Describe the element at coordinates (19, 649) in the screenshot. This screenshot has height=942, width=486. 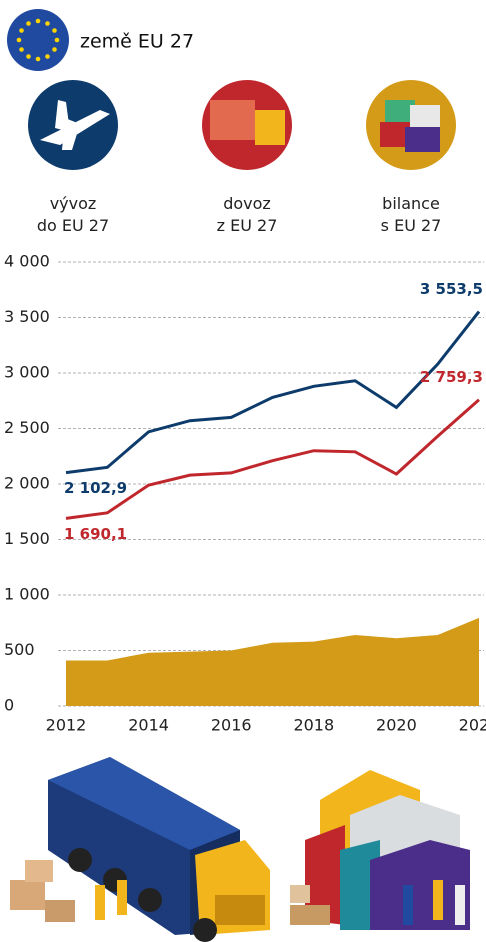
I see `y-tick-label: 500` at that location.